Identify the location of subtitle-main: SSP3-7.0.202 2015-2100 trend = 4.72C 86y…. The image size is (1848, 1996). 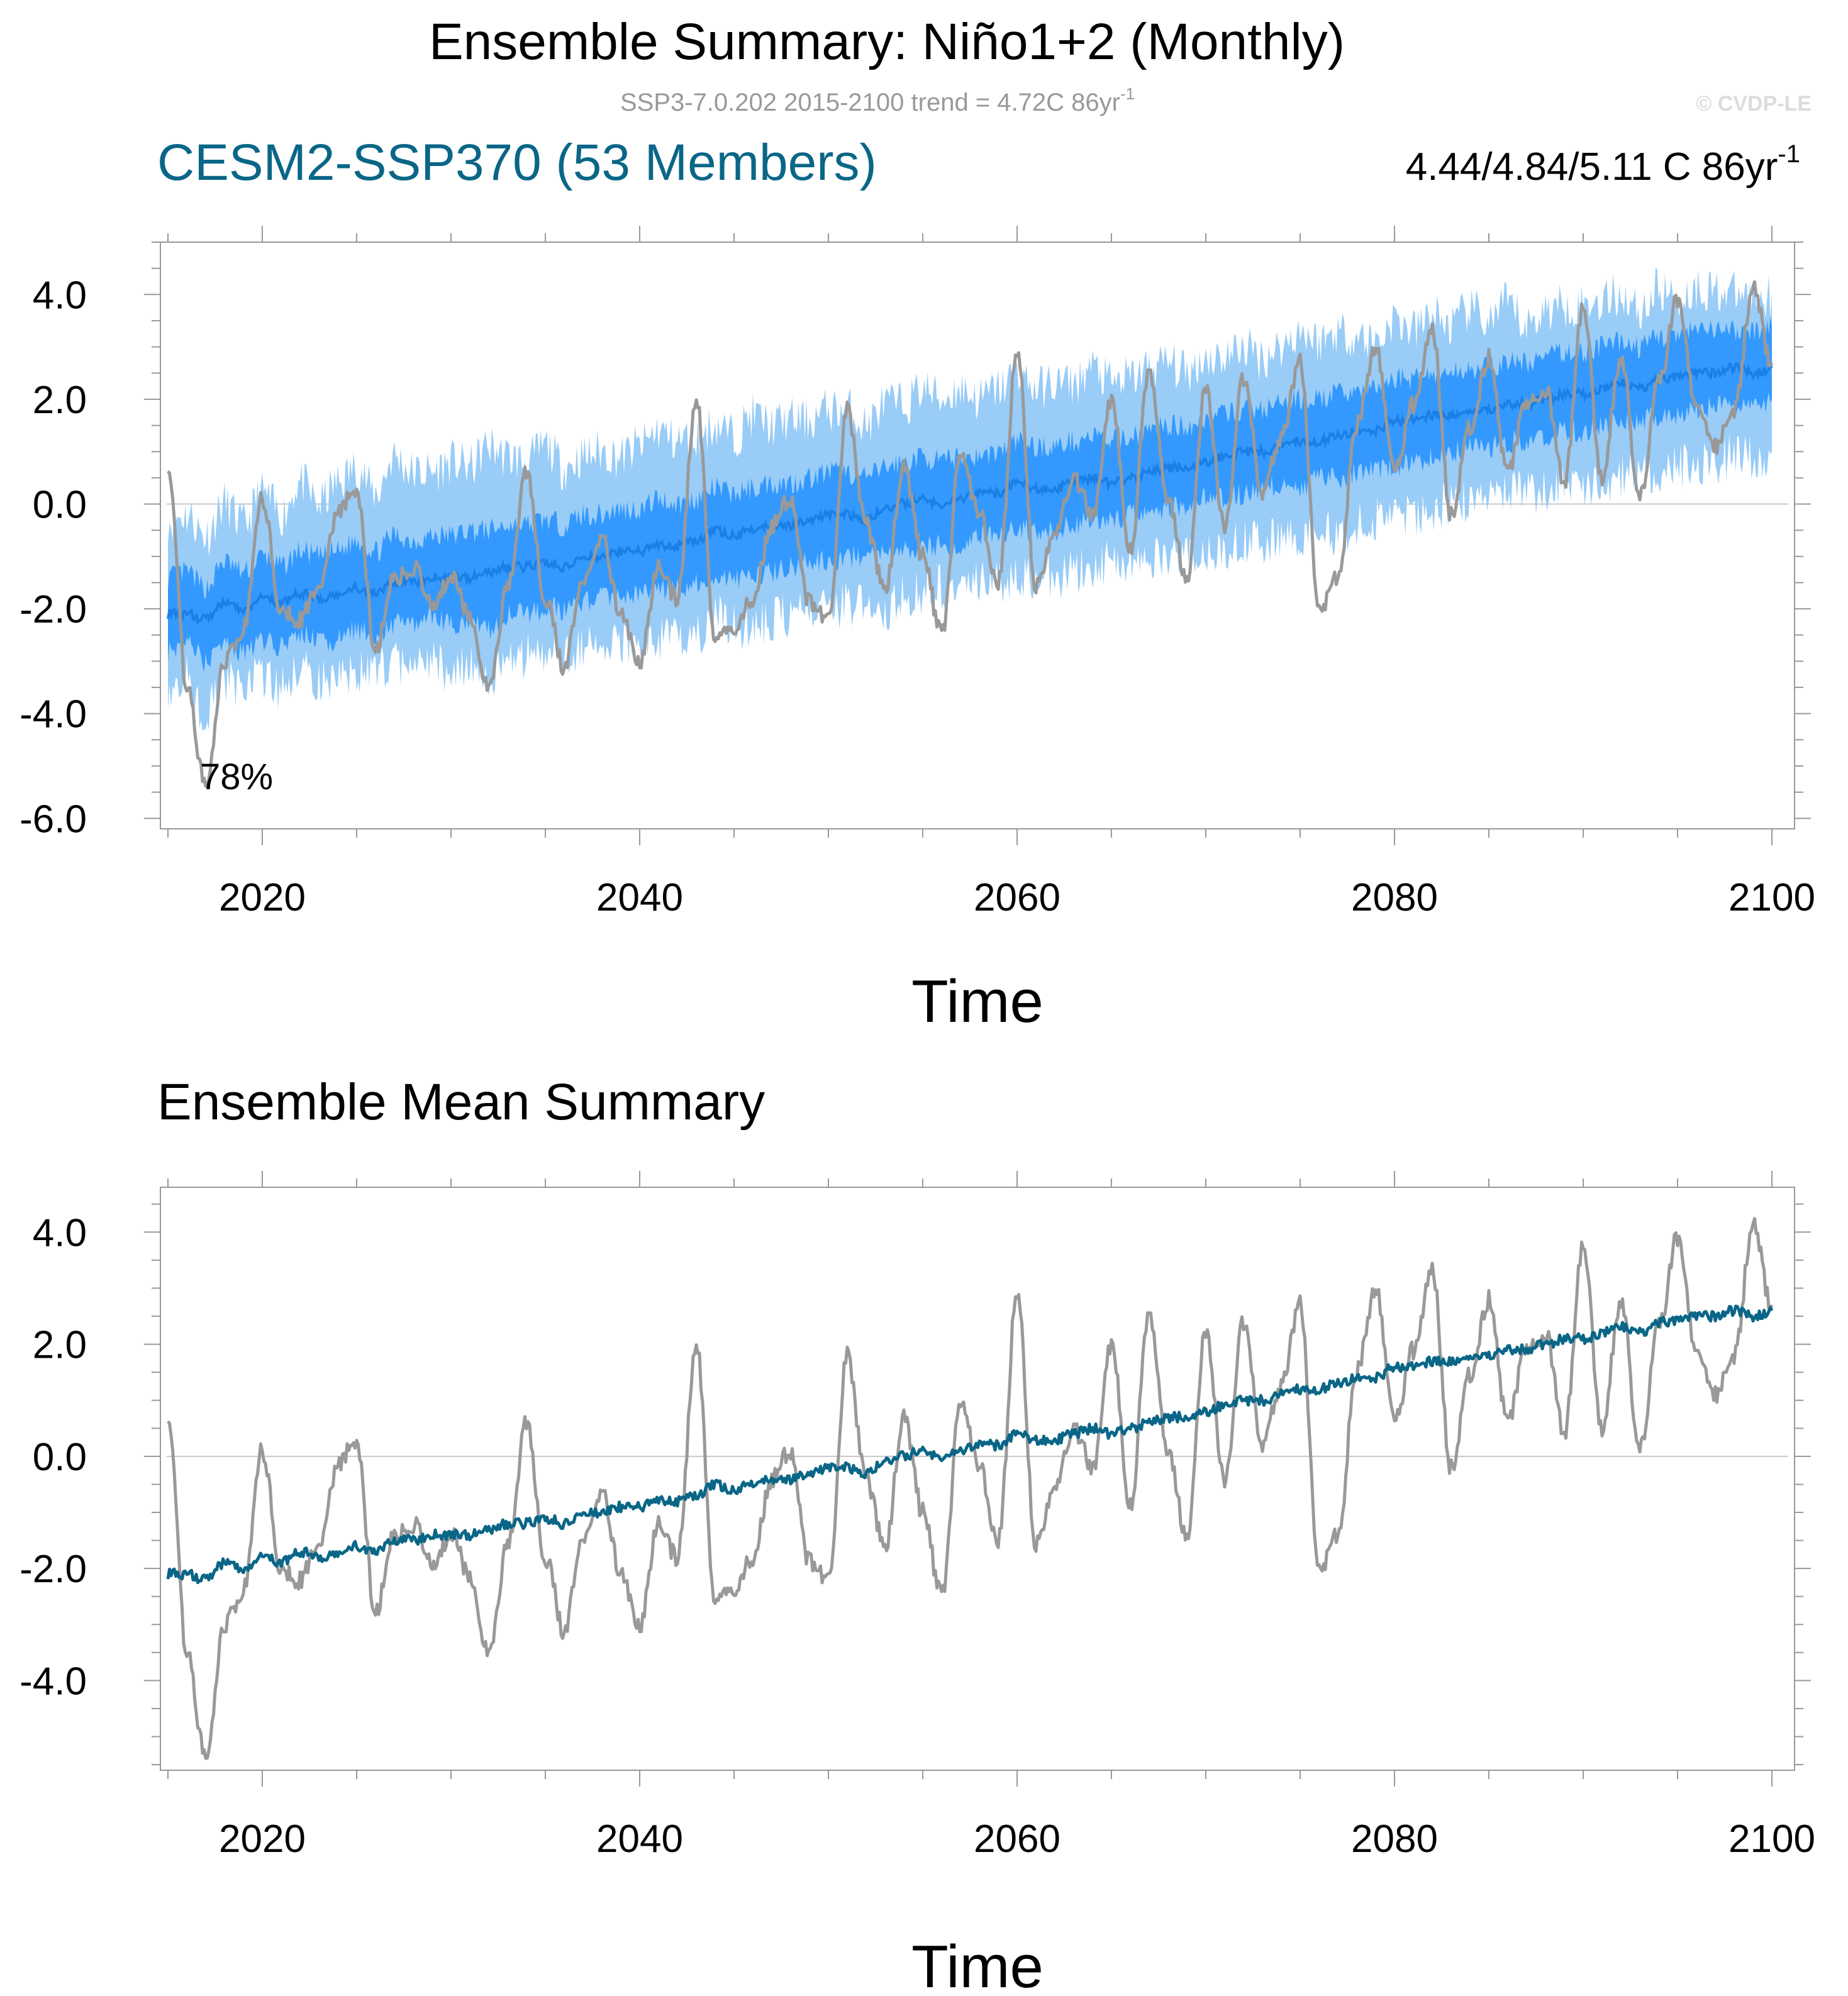
(870, 102).